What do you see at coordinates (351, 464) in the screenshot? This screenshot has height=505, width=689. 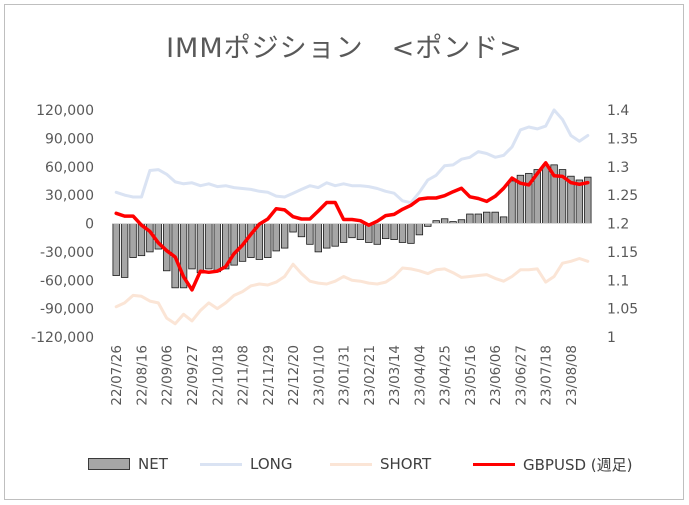 I see `legend-swatch-short` at bounding box center [351, 464].